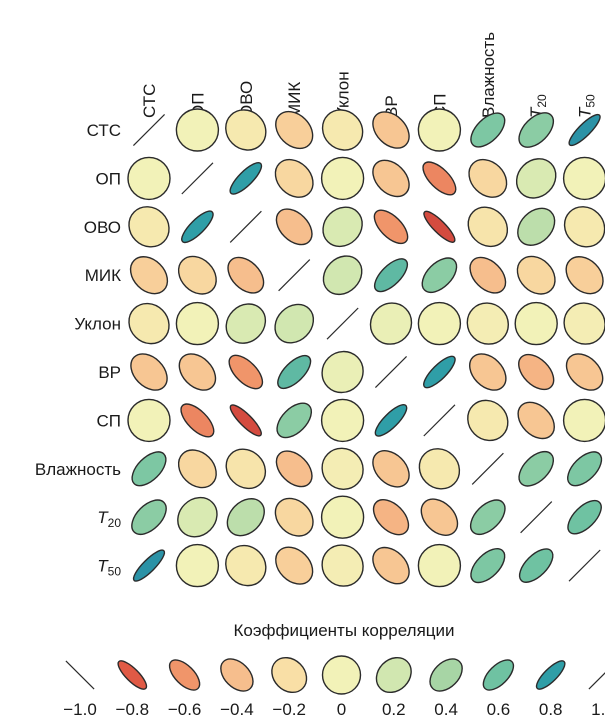 This screenshot has width=605, height=721. What do you see at coordinates (104, 130) in the screenshot?
I see `row-label-text: СТС` at bounding box center [104, 130].